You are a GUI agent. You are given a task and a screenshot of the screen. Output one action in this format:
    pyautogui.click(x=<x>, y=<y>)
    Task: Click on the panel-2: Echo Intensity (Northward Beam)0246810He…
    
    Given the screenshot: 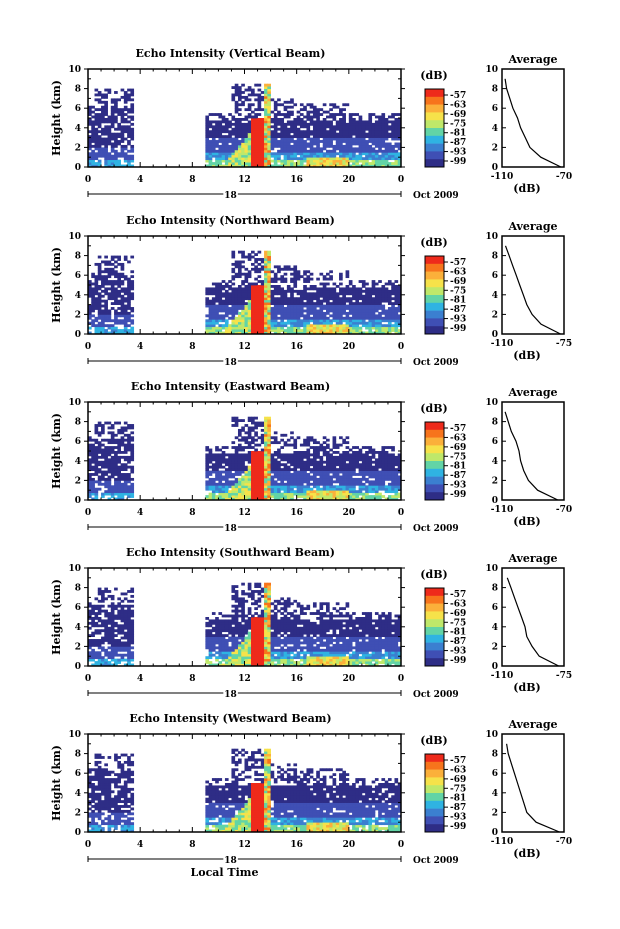 What is the action you would take?
    pyautogui.click(x=311, y=292)
    